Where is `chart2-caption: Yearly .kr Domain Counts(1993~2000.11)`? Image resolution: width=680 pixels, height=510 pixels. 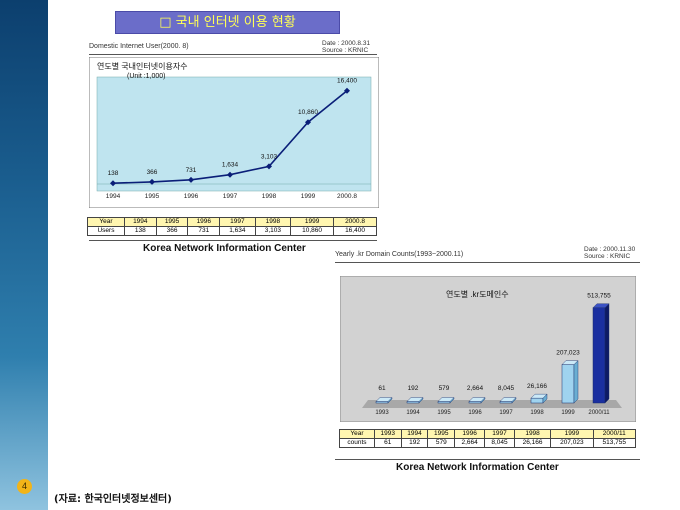
chart2-caption: Yearly .kr Domain Counts(1993~2000.11) is located at coordinates (399, 254).